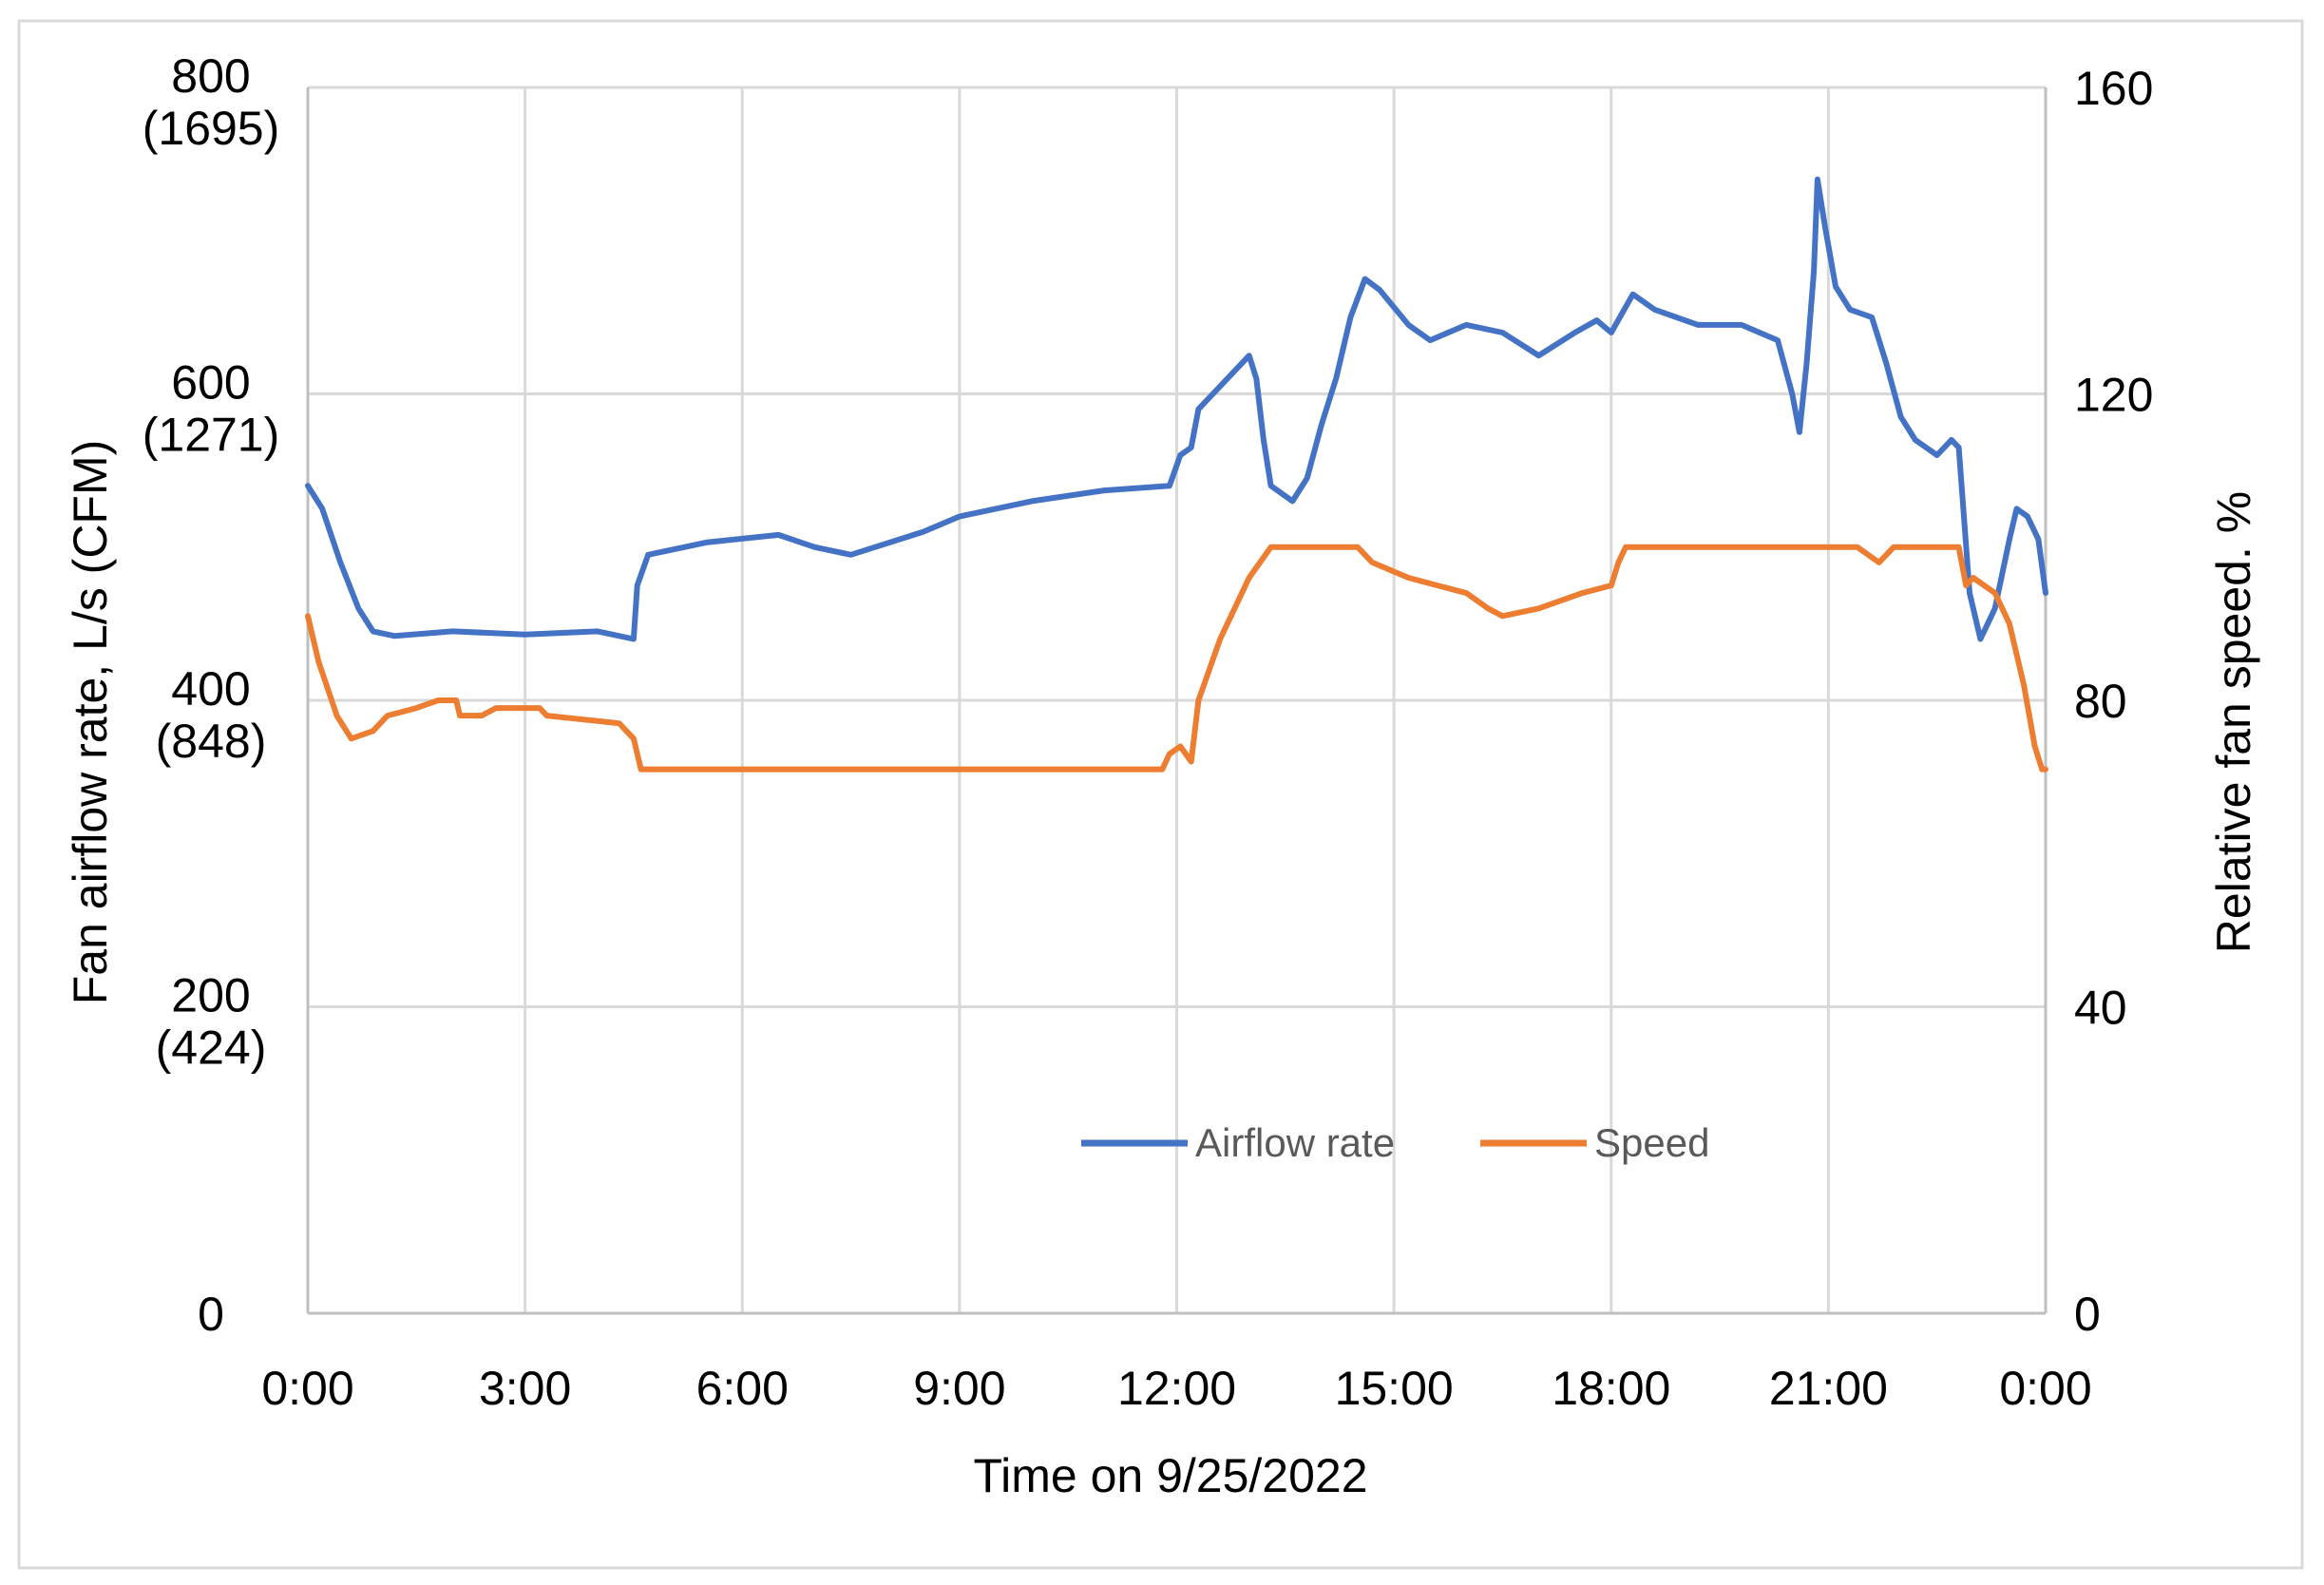 The image size is (2324, 1585). Describe the element at coordinates (2113, 88) in the screenshot. I see `y2-tick-label: 160` at that location.